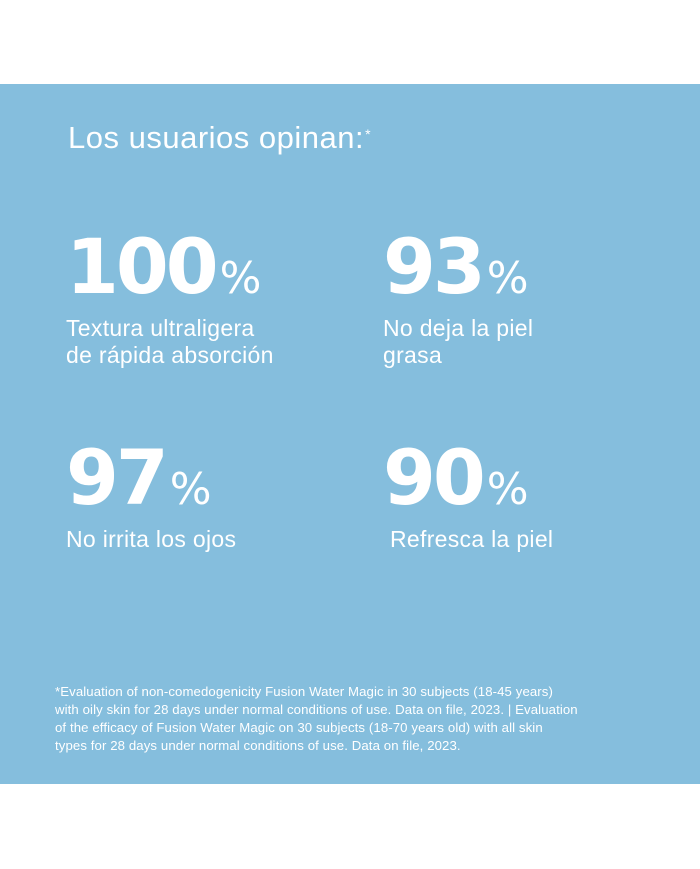  I want to click on stat-description-line: Textura ultraligera, so click(160, 328).